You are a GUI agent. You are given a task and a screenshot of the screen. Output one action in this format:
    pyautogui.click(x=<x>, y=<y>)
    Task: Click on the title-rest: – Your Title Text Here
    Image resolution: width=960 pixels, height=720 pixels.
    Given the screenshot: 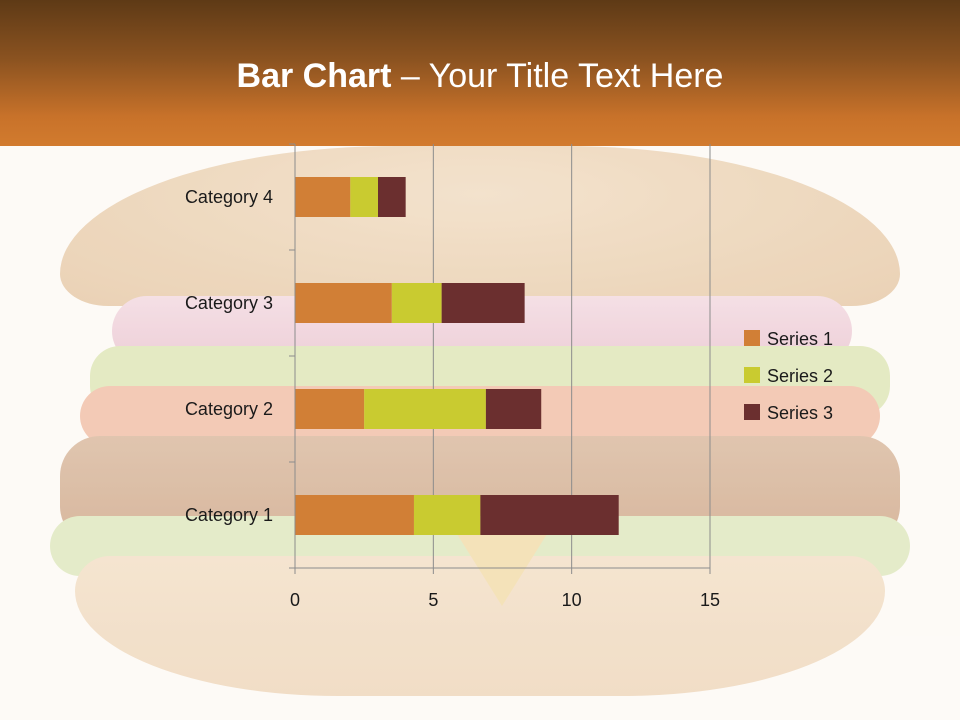 What is the action you would take?
    pyautogui.click(x=557, y=76)
    